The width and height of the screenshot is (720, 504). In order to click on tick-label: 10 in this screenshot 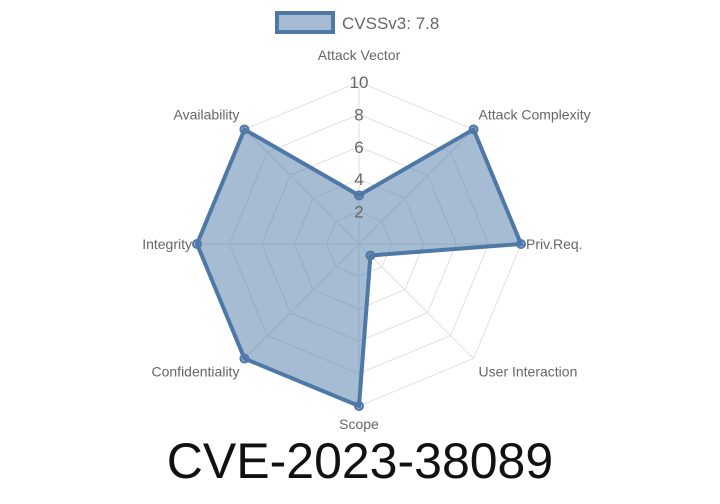, I will do `click(359, 82)`.